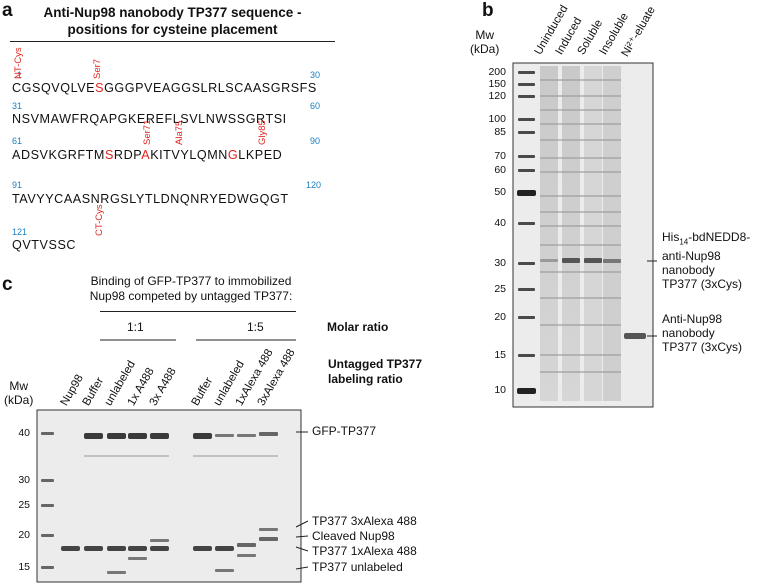 The image size is (762, 586). What do you see at coordinates (17, 141) in the screenshot?
I see `row3-start-number: 61` at bounding box center [17, 141].